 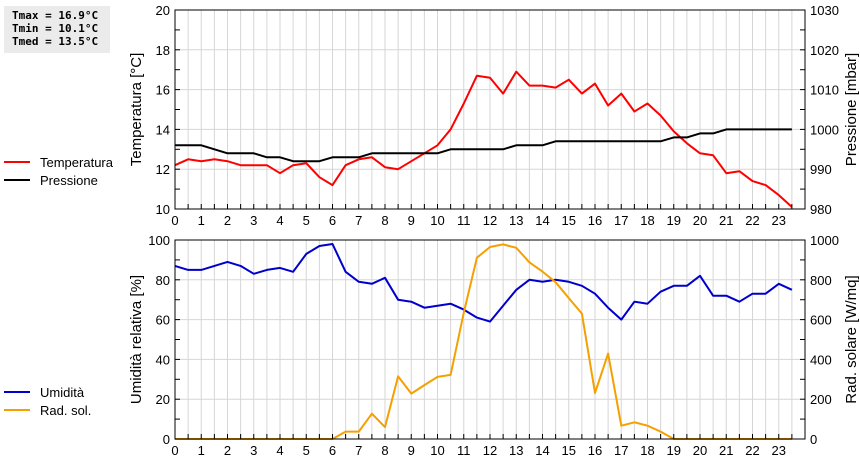 I want to click on y-axis-label-right: Rad. solare [W/mq], so click(x=851, y=339).